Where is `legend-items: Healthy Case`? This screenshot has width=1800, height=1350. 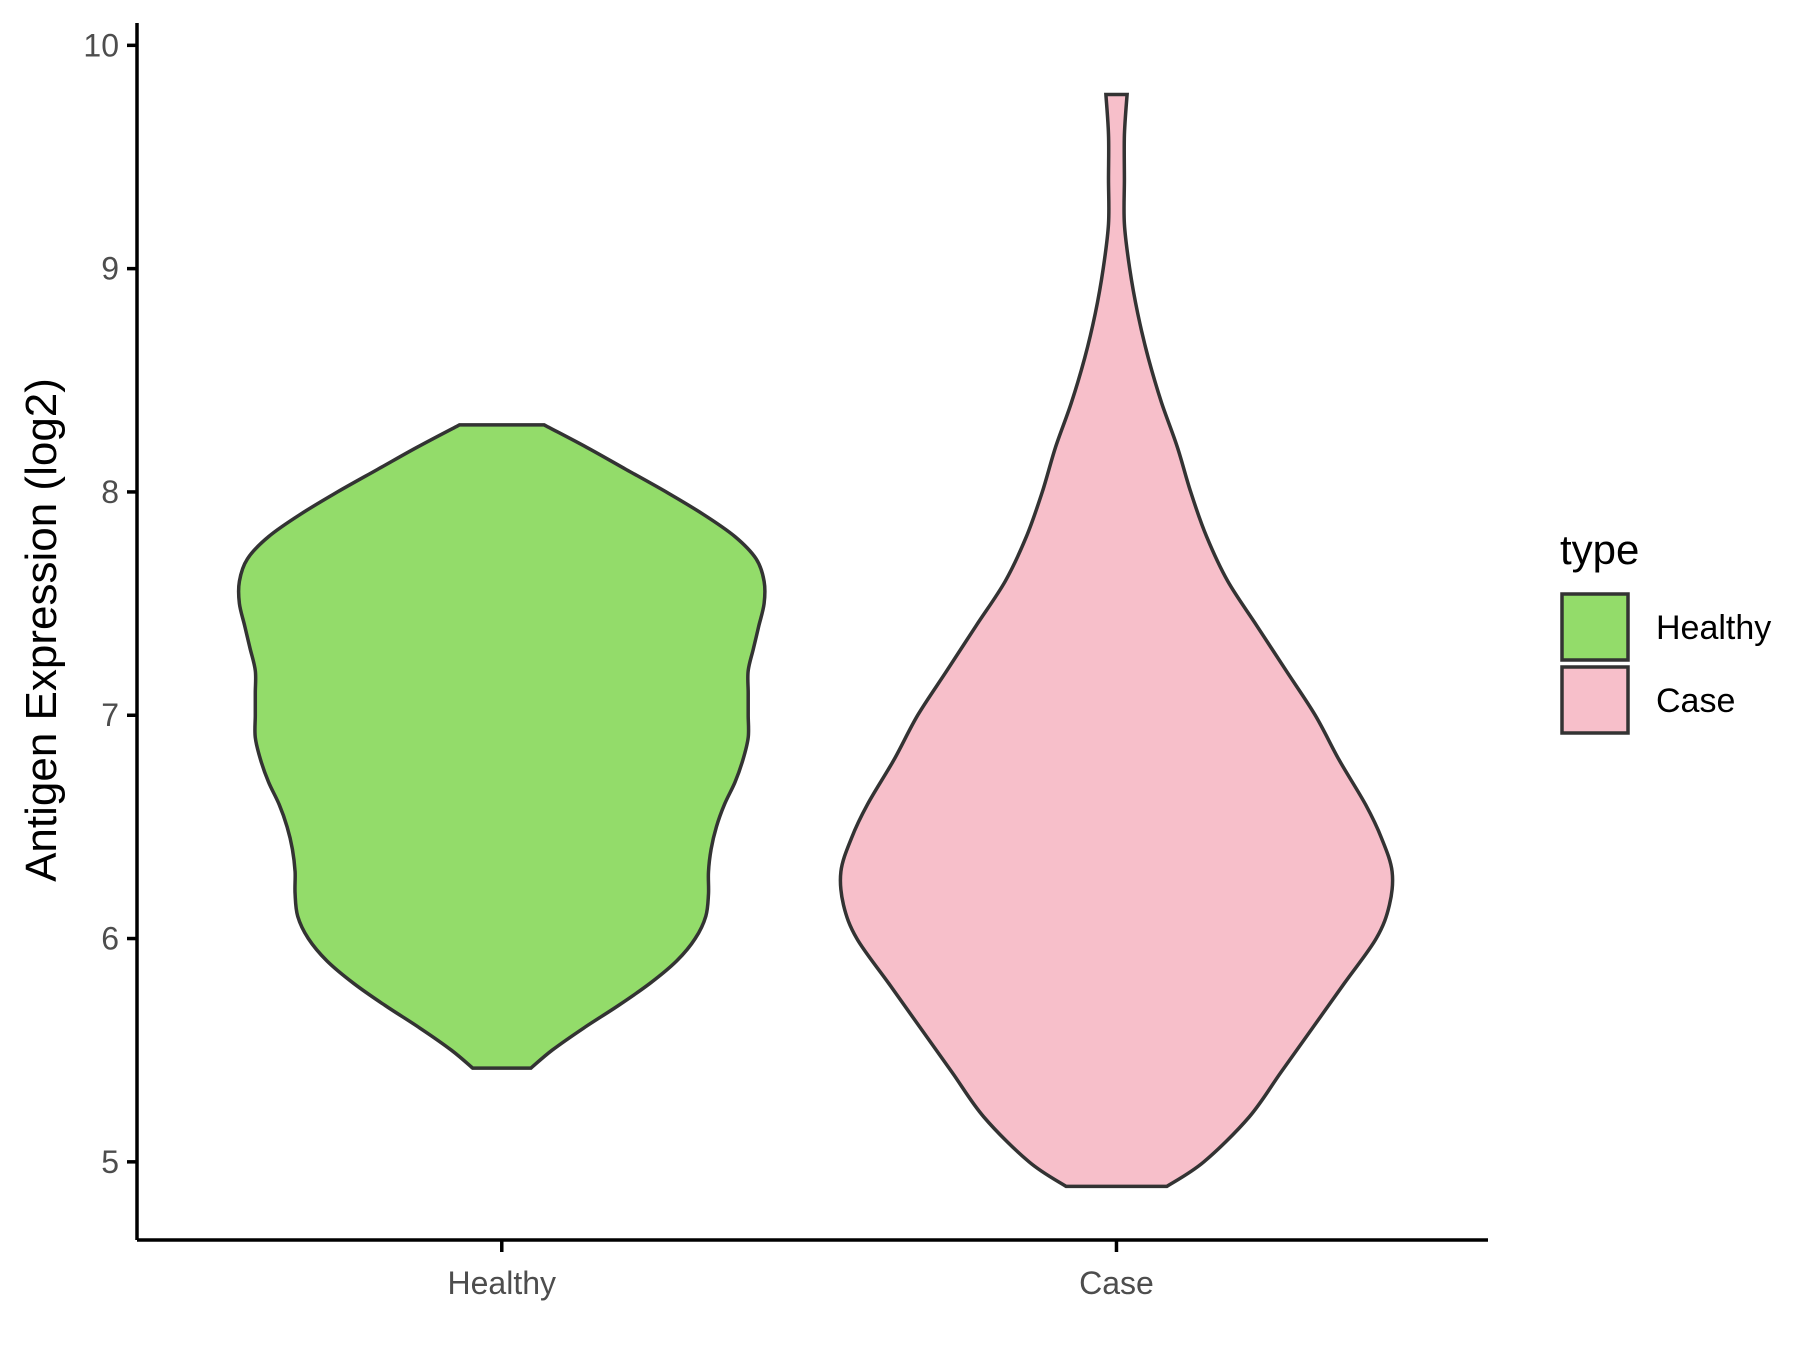
legend-items: Healthy Case is located at coordinates (1665, 663).